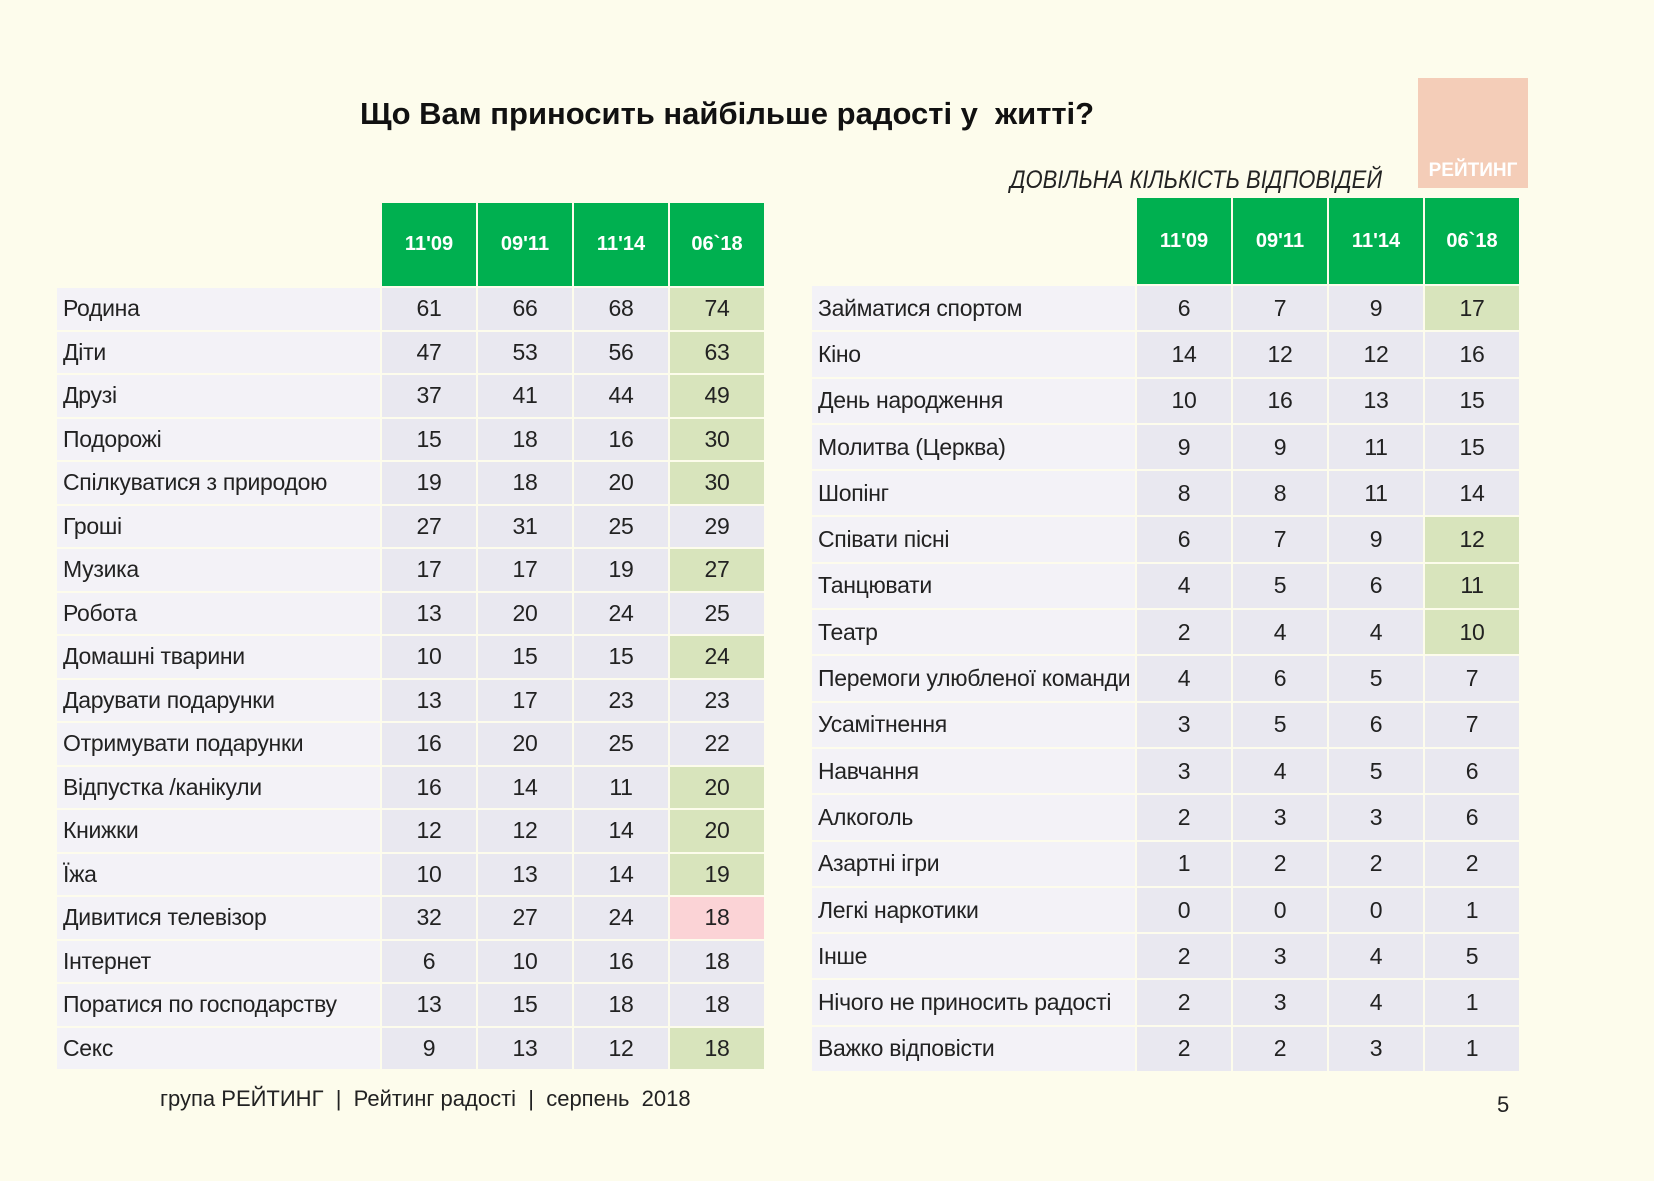  I want to click on row-label: Шопінг, so click(973, 493).